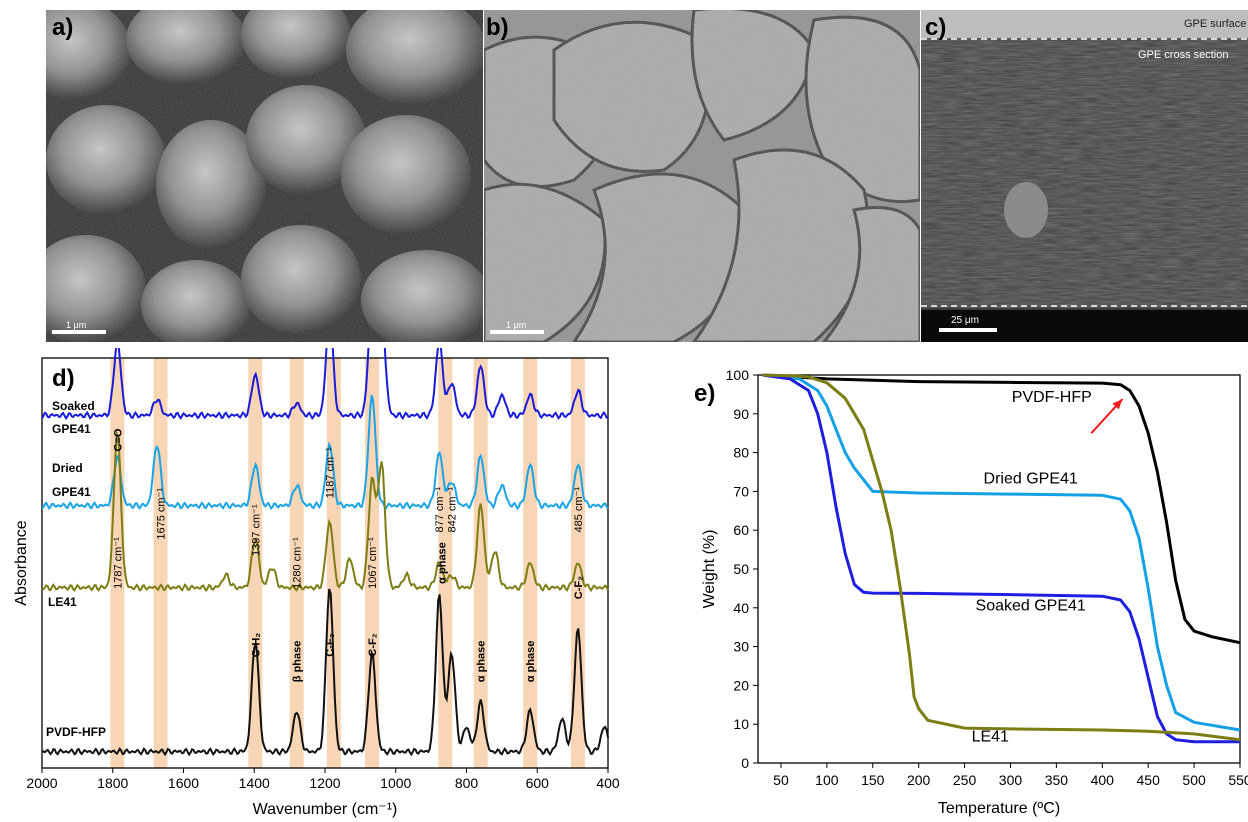  I want to click on series-label-d-1: GPE41, so click(71, 429).